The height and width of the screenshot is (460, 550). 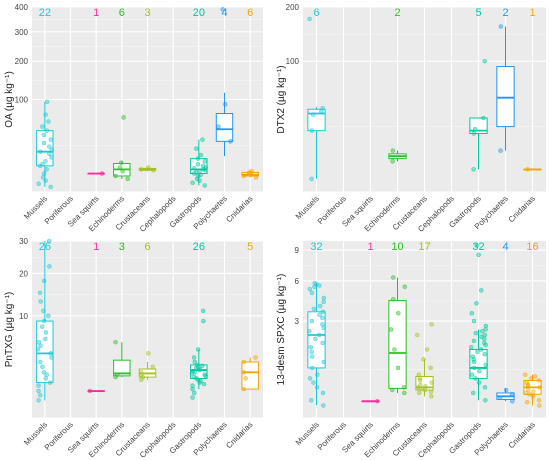 I want to click on box-gastropods, so click(x=478, y=143).